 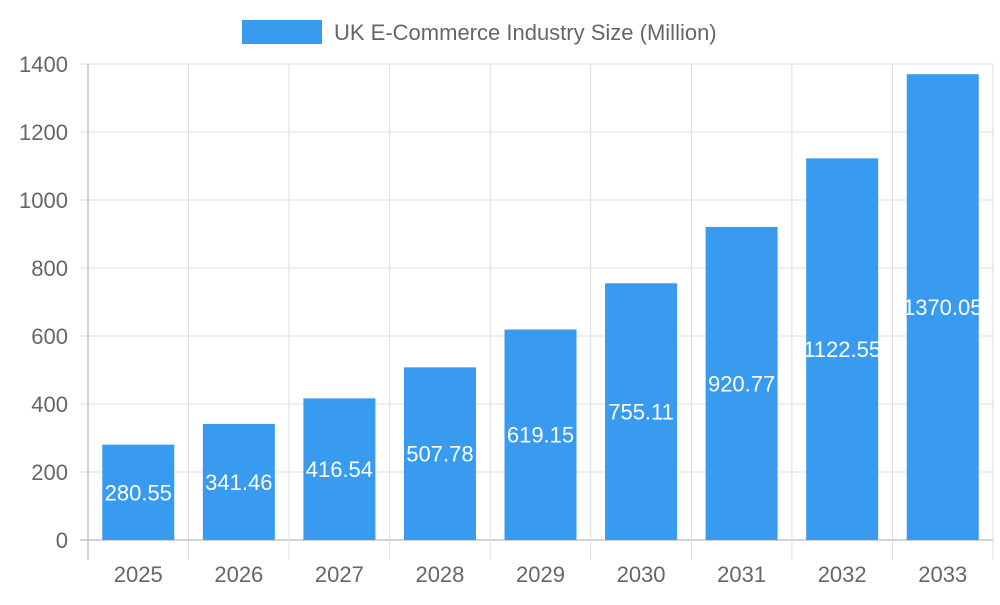 I want to click on data-label: 1122.55, so click(x=842, y=349).